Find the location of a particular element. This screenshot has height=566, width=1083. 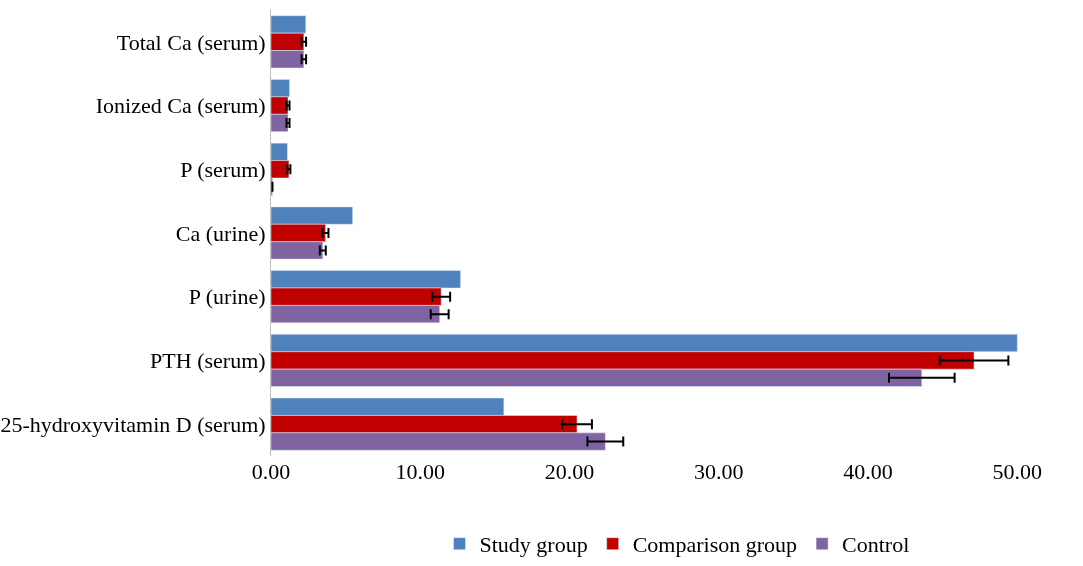

y-tick-label: P (serum) is located at coordinates (223, 169).